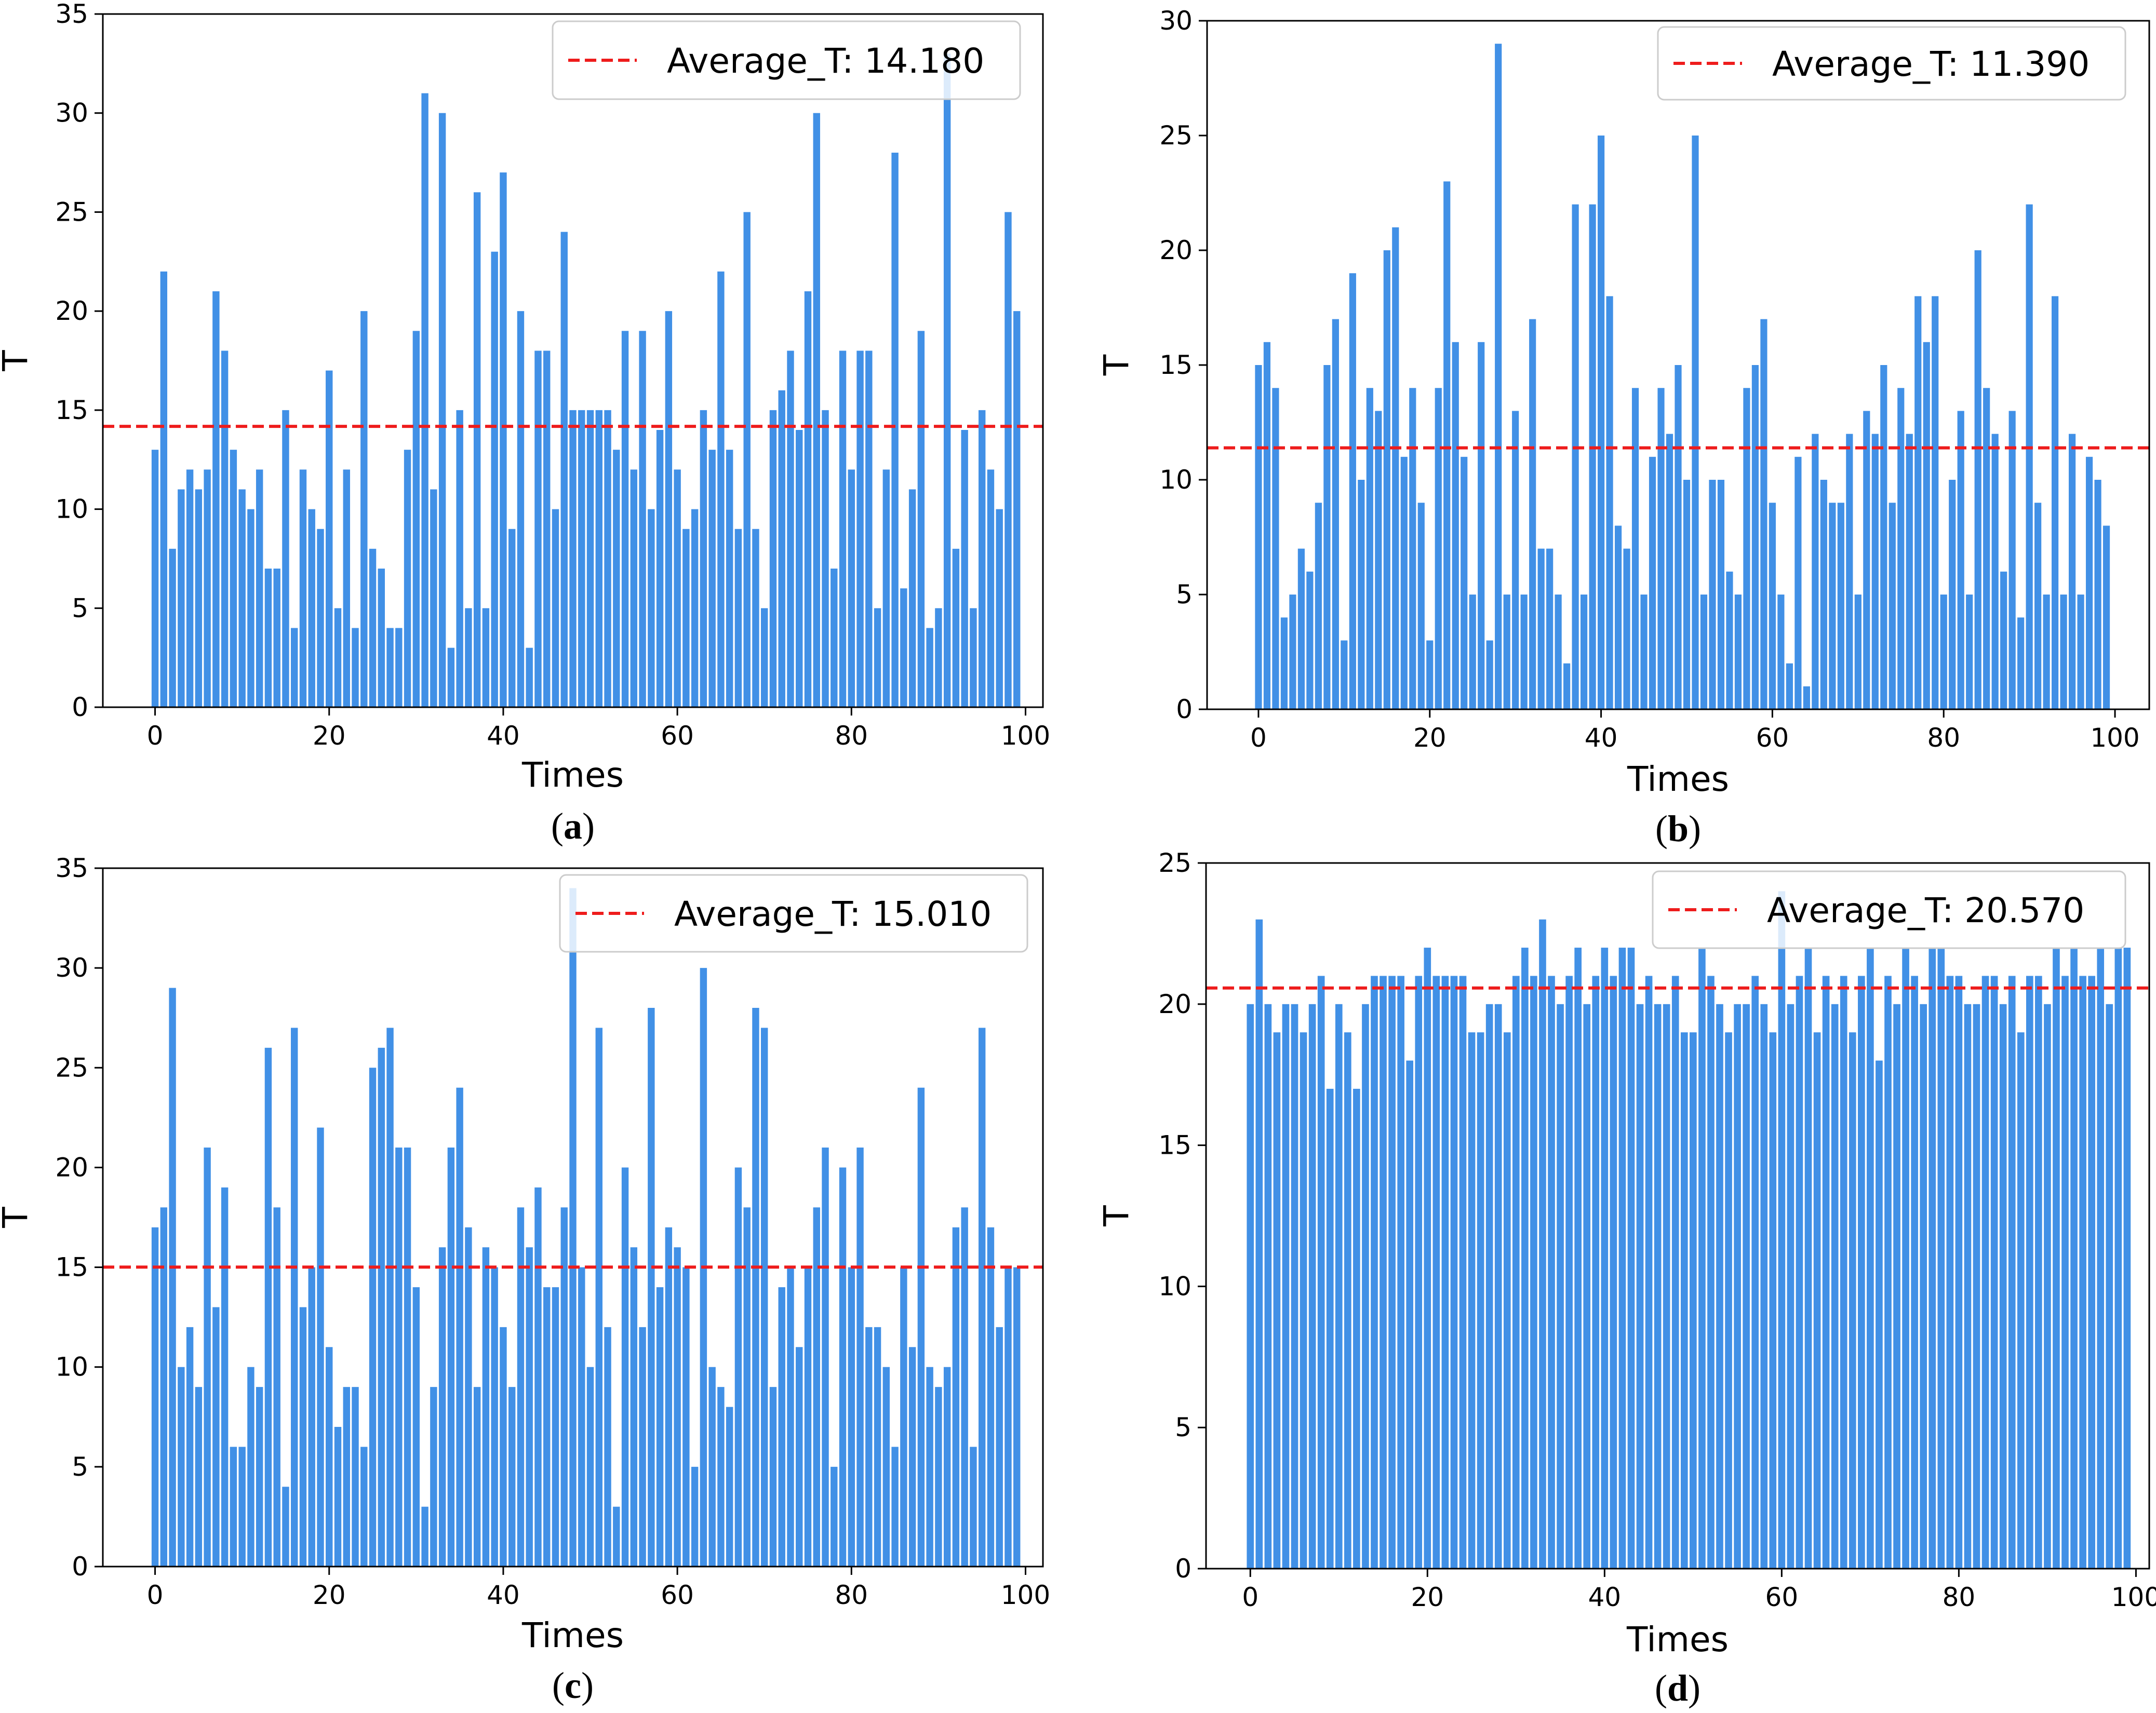 The image size is (2156, 1713). What do you see at coordinates (825, 61) in the screenshot?
I see `legend-label: Average_T: 14.180` at bounding box center [825, 61].